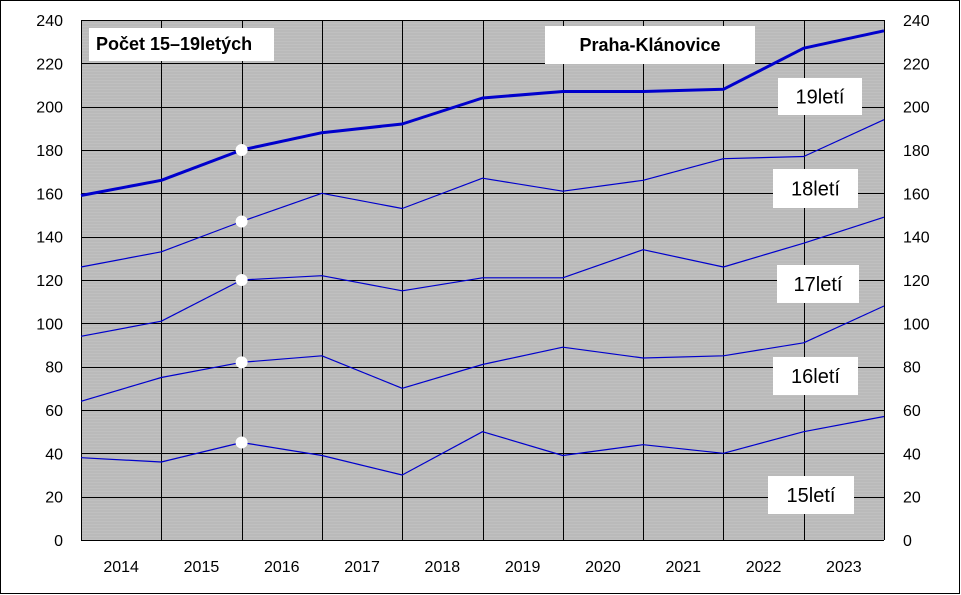 The width and height of the screenshot is (961, 595). I want to click on chart-subtitle-box: Praha-Klánovice, so click(650, 45).